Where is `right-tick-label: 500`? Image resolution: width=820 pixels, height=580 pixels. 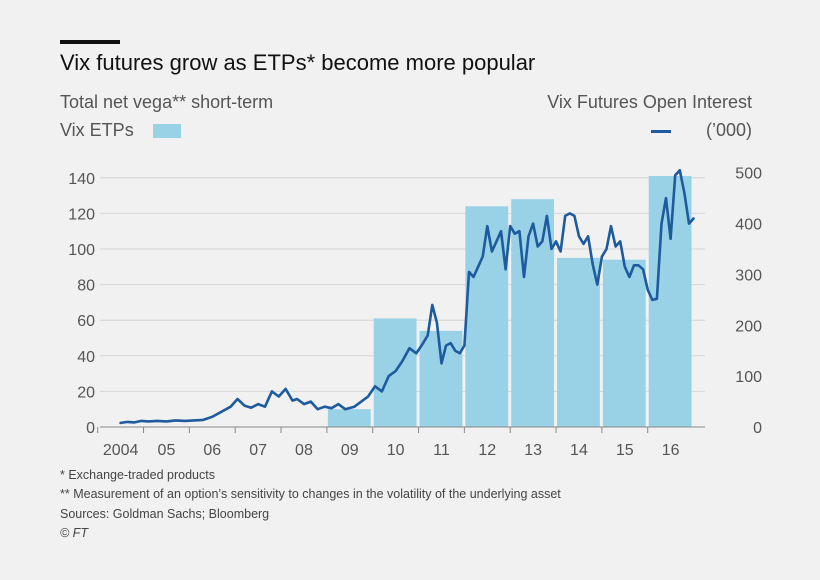
right-tick-label: 500 is located at coordinates (748, 174).